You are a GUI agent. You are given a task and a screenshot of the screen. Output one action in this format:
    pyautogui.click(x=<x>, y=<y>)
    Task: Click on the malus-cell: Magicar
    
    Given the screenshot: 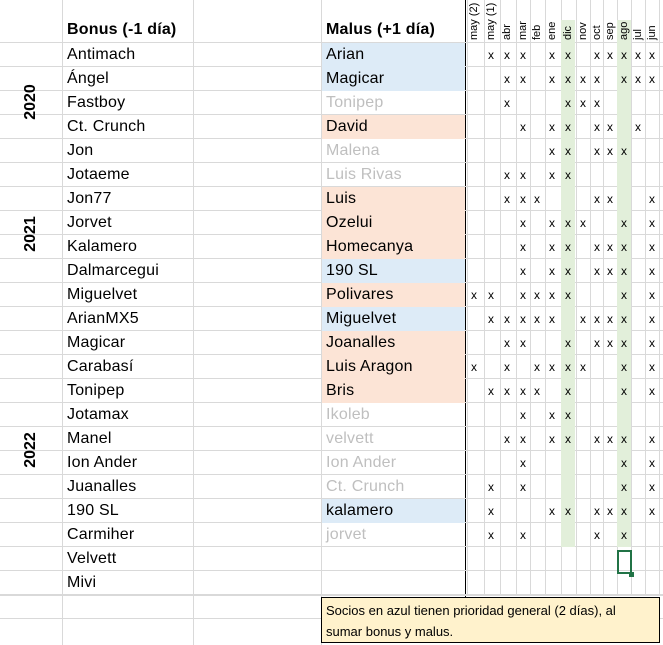 What is the action you would take?
    pyautogui.click(x=355, y=78)
    